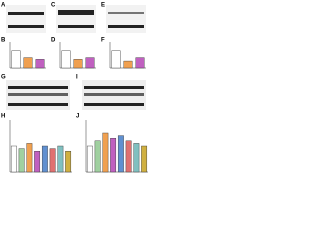 The width and height of the screenshot is (320, 240). Describe the element at coordinates (103, 6) in the screenshot. I see `panel-letter: E` at that location.